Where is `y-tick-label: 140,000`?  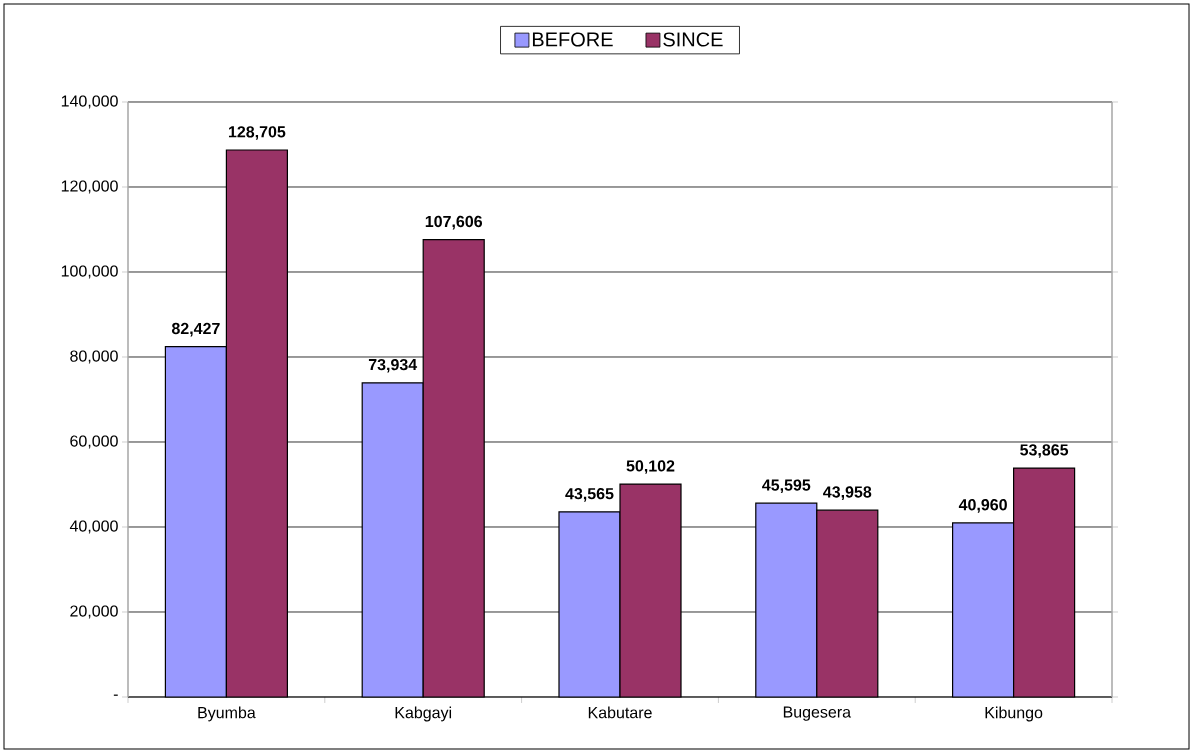 y-tick-label: 140,000 is located at coordinates (89, 102).